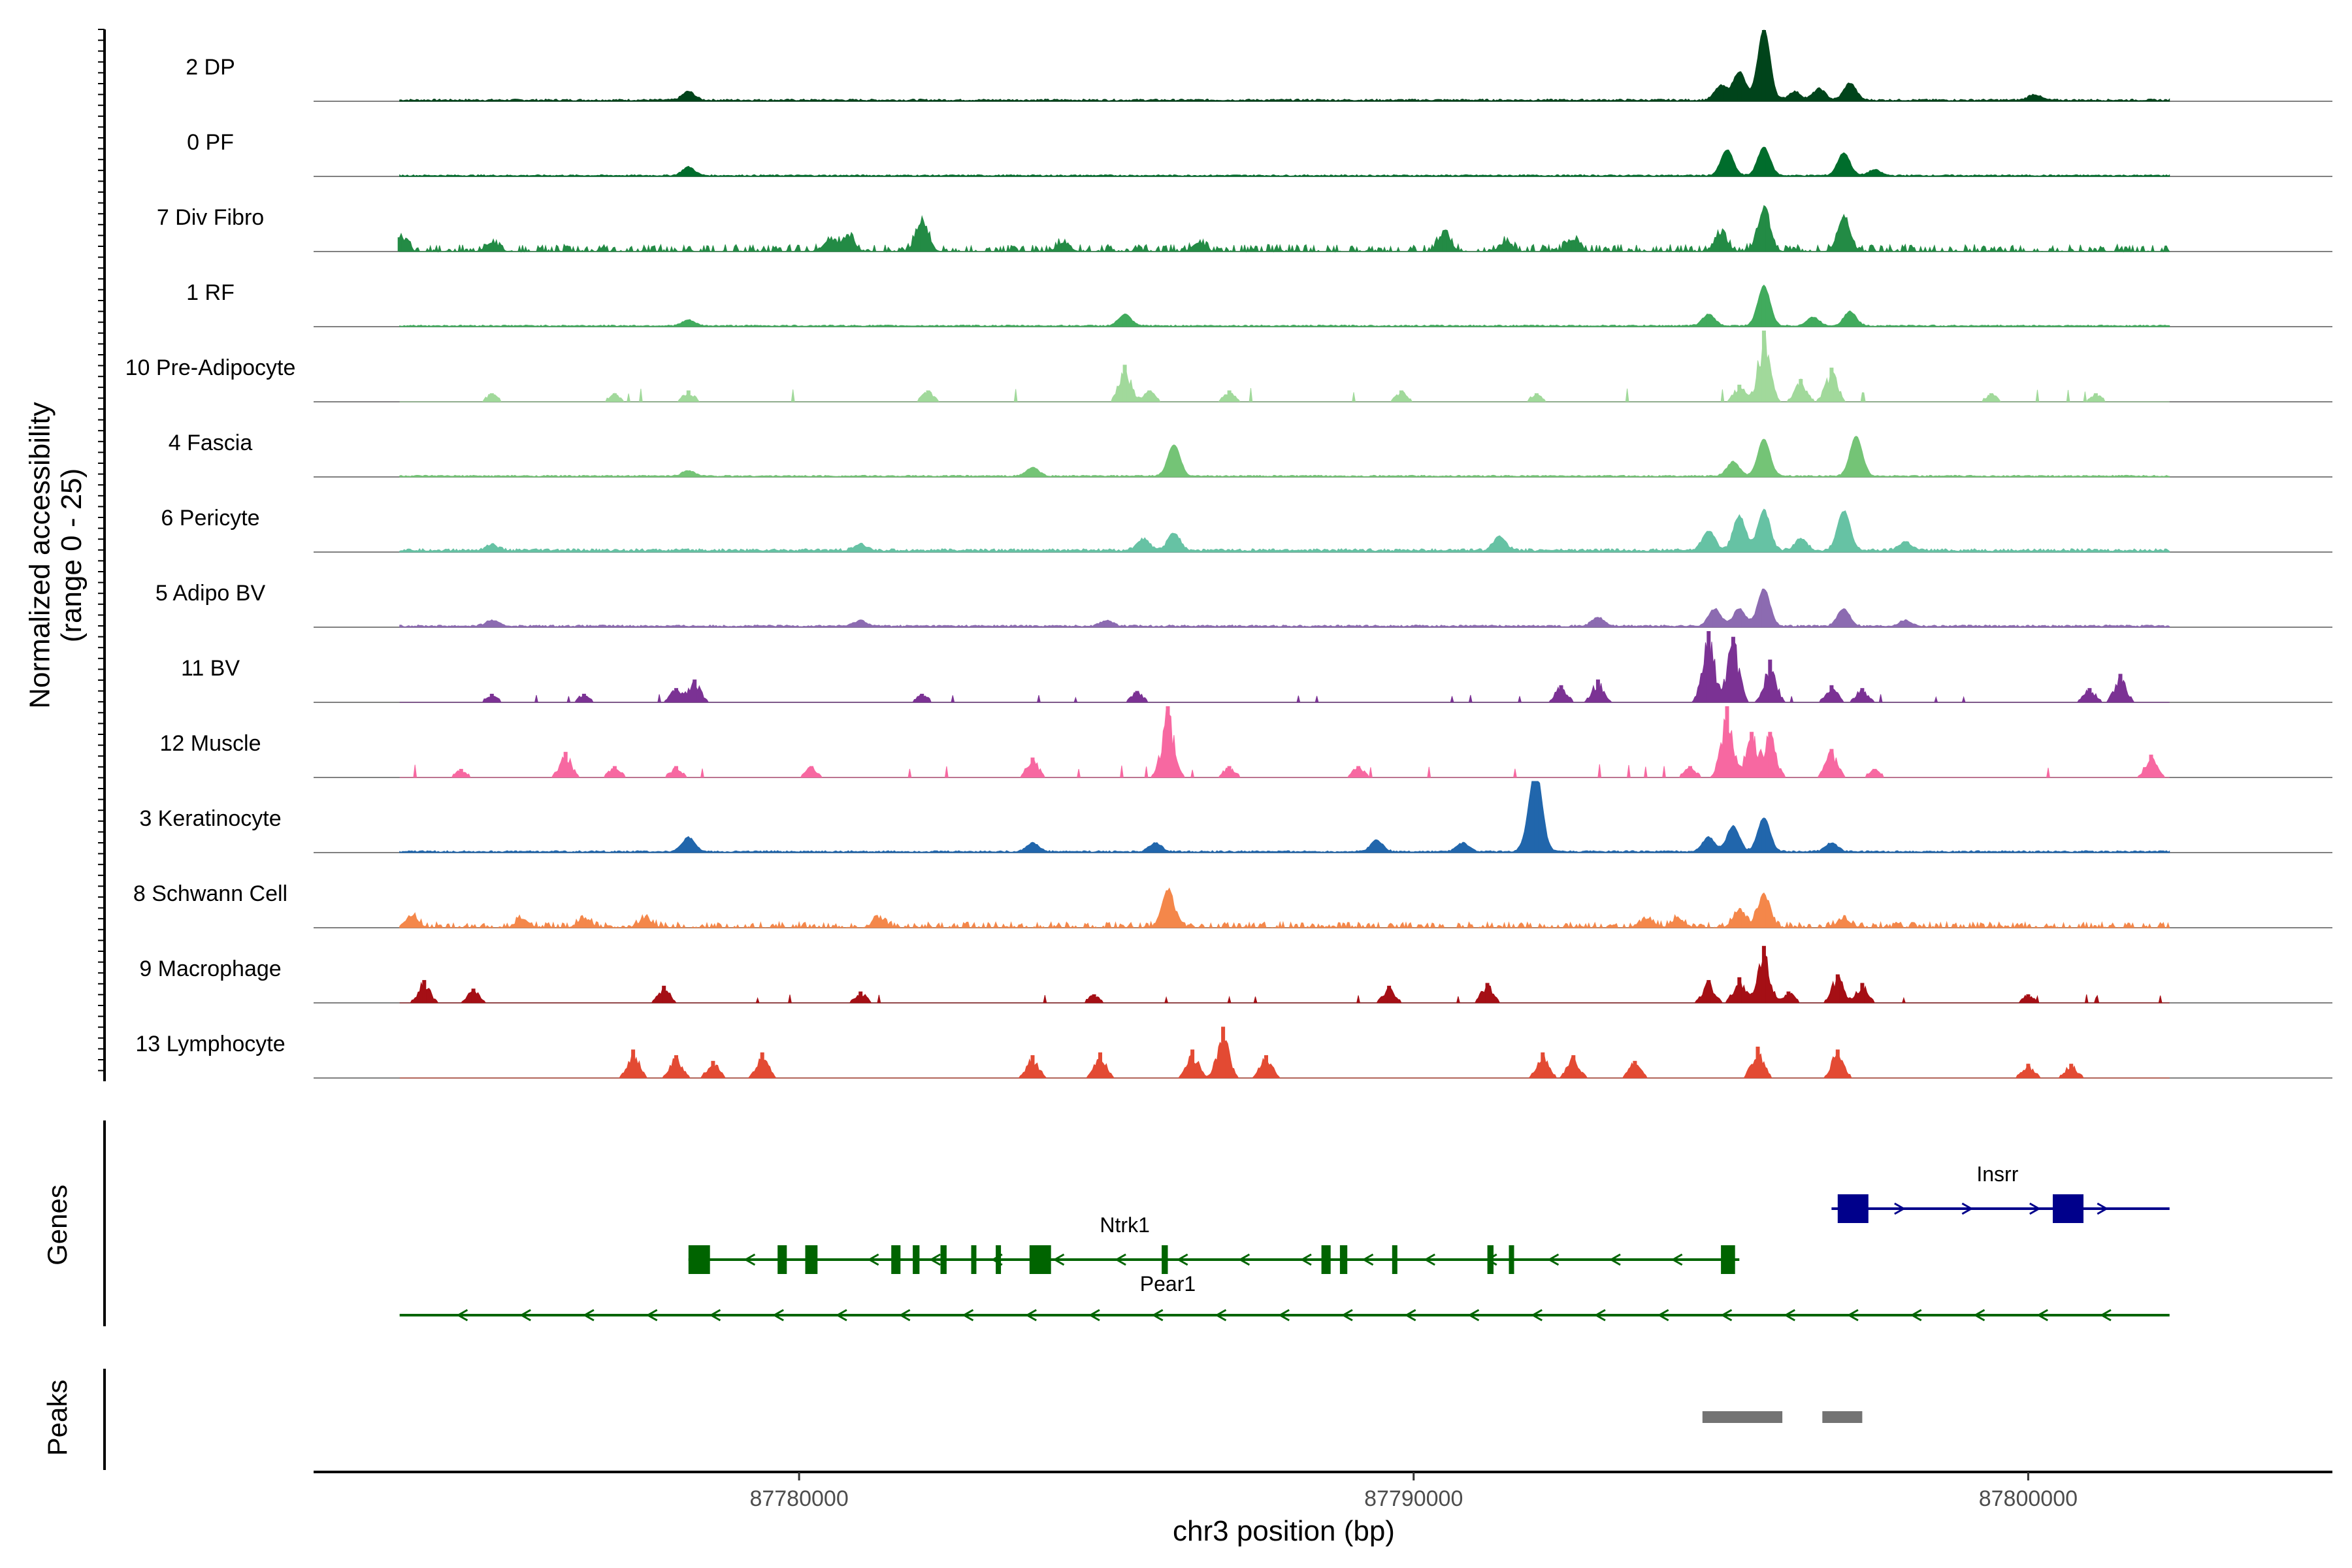 The width and height of the screenshot is (2352, 1568). I want to click on track-label: 6 Pericyte, so click(210, 518).